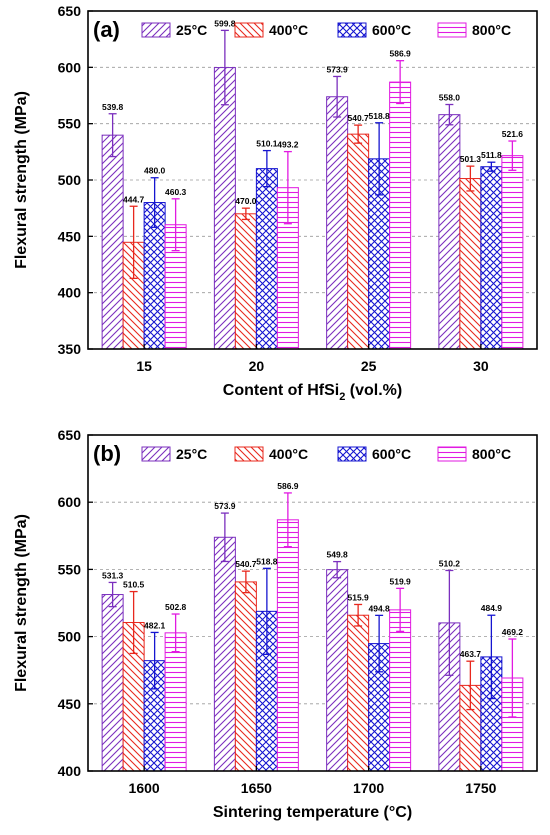 The image size is (550, 835). Describe the element at coordinates (107, 453) in the screenshot. I see `panel-label: (b)` at that location.